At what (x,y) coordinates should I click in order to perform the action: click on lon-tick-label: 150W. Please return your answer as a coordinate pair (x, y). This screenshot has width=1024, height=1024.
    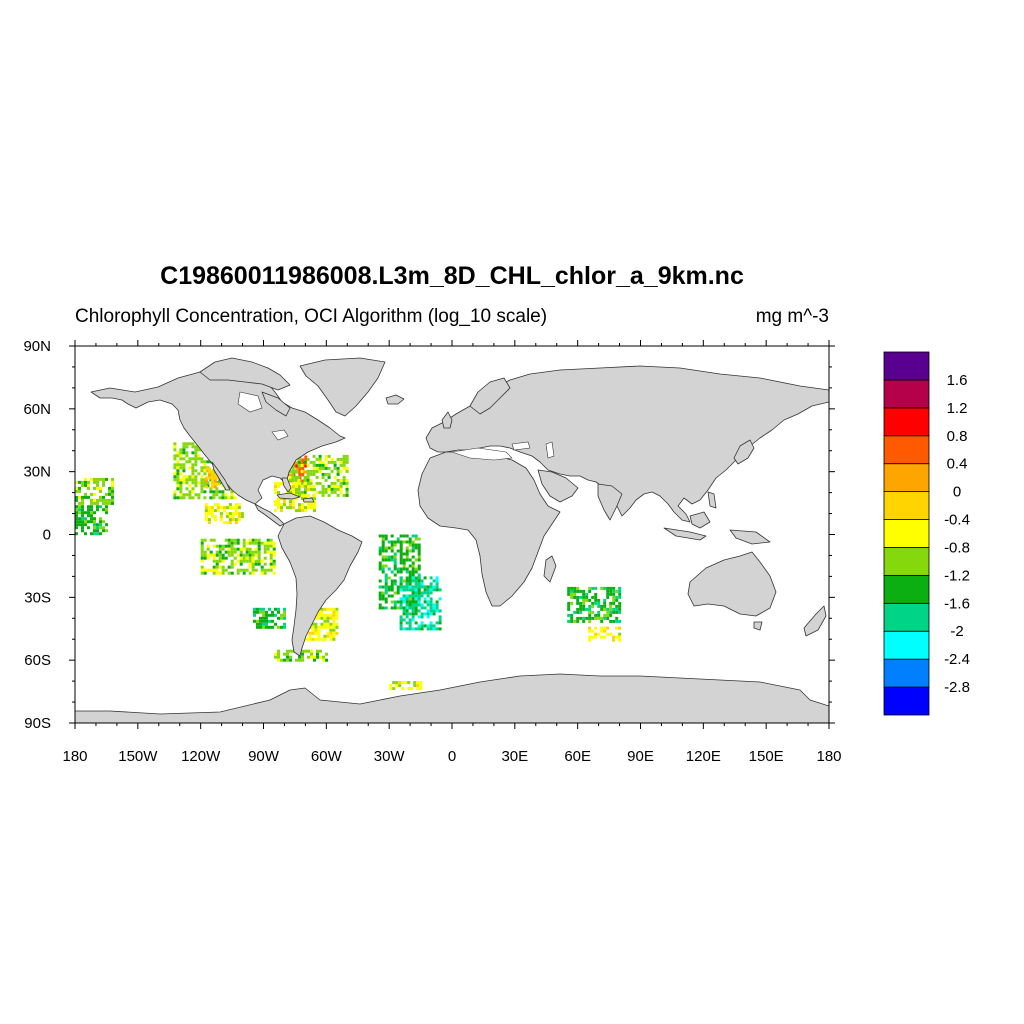
    Looking at the image, I should click on (138, 756).